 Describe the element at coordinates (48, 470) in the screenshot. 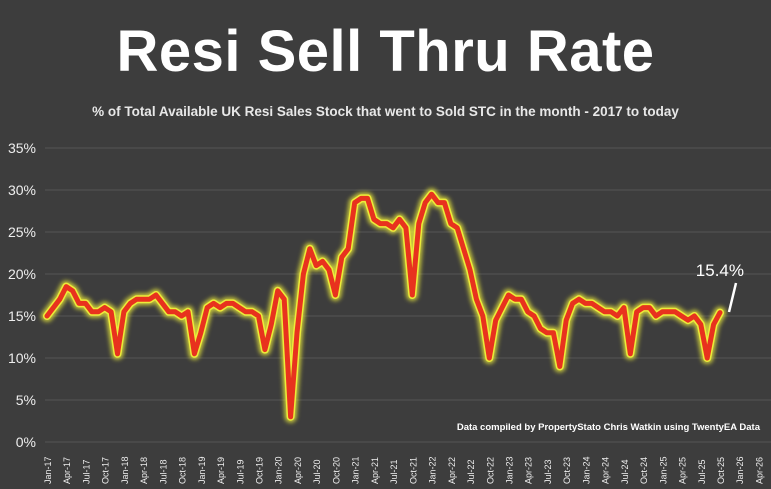

I see `x-tick-label: Jan-17` at that location.